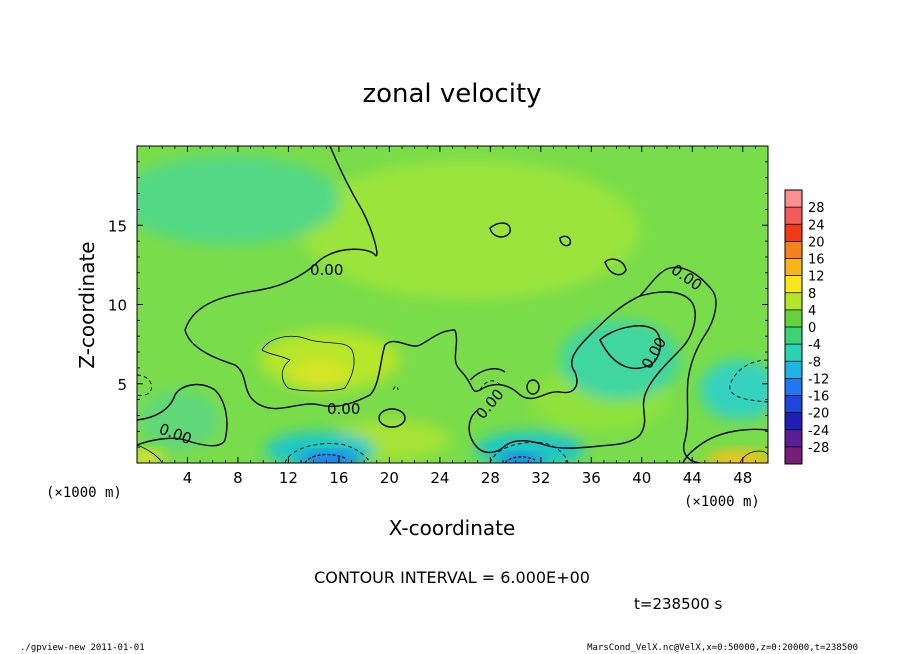  What do you see at coordinates (742, 478) in the screenshot?
I see `x-tick-label: 48` at bounding box center [742, 478].